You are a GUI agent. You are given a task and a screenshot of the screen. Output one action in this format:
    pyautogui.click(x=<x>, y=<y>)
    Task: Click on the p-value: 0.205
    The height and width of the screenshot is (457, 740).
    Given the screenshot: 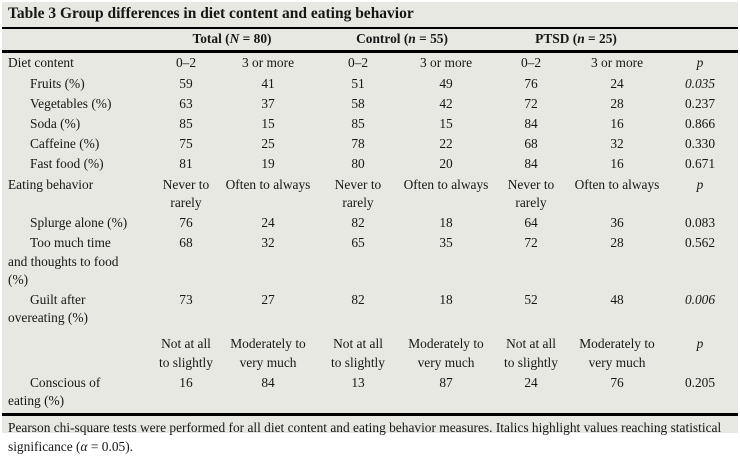 What is the action you would take?
    pyautogui.click(x=700, y=382)
    